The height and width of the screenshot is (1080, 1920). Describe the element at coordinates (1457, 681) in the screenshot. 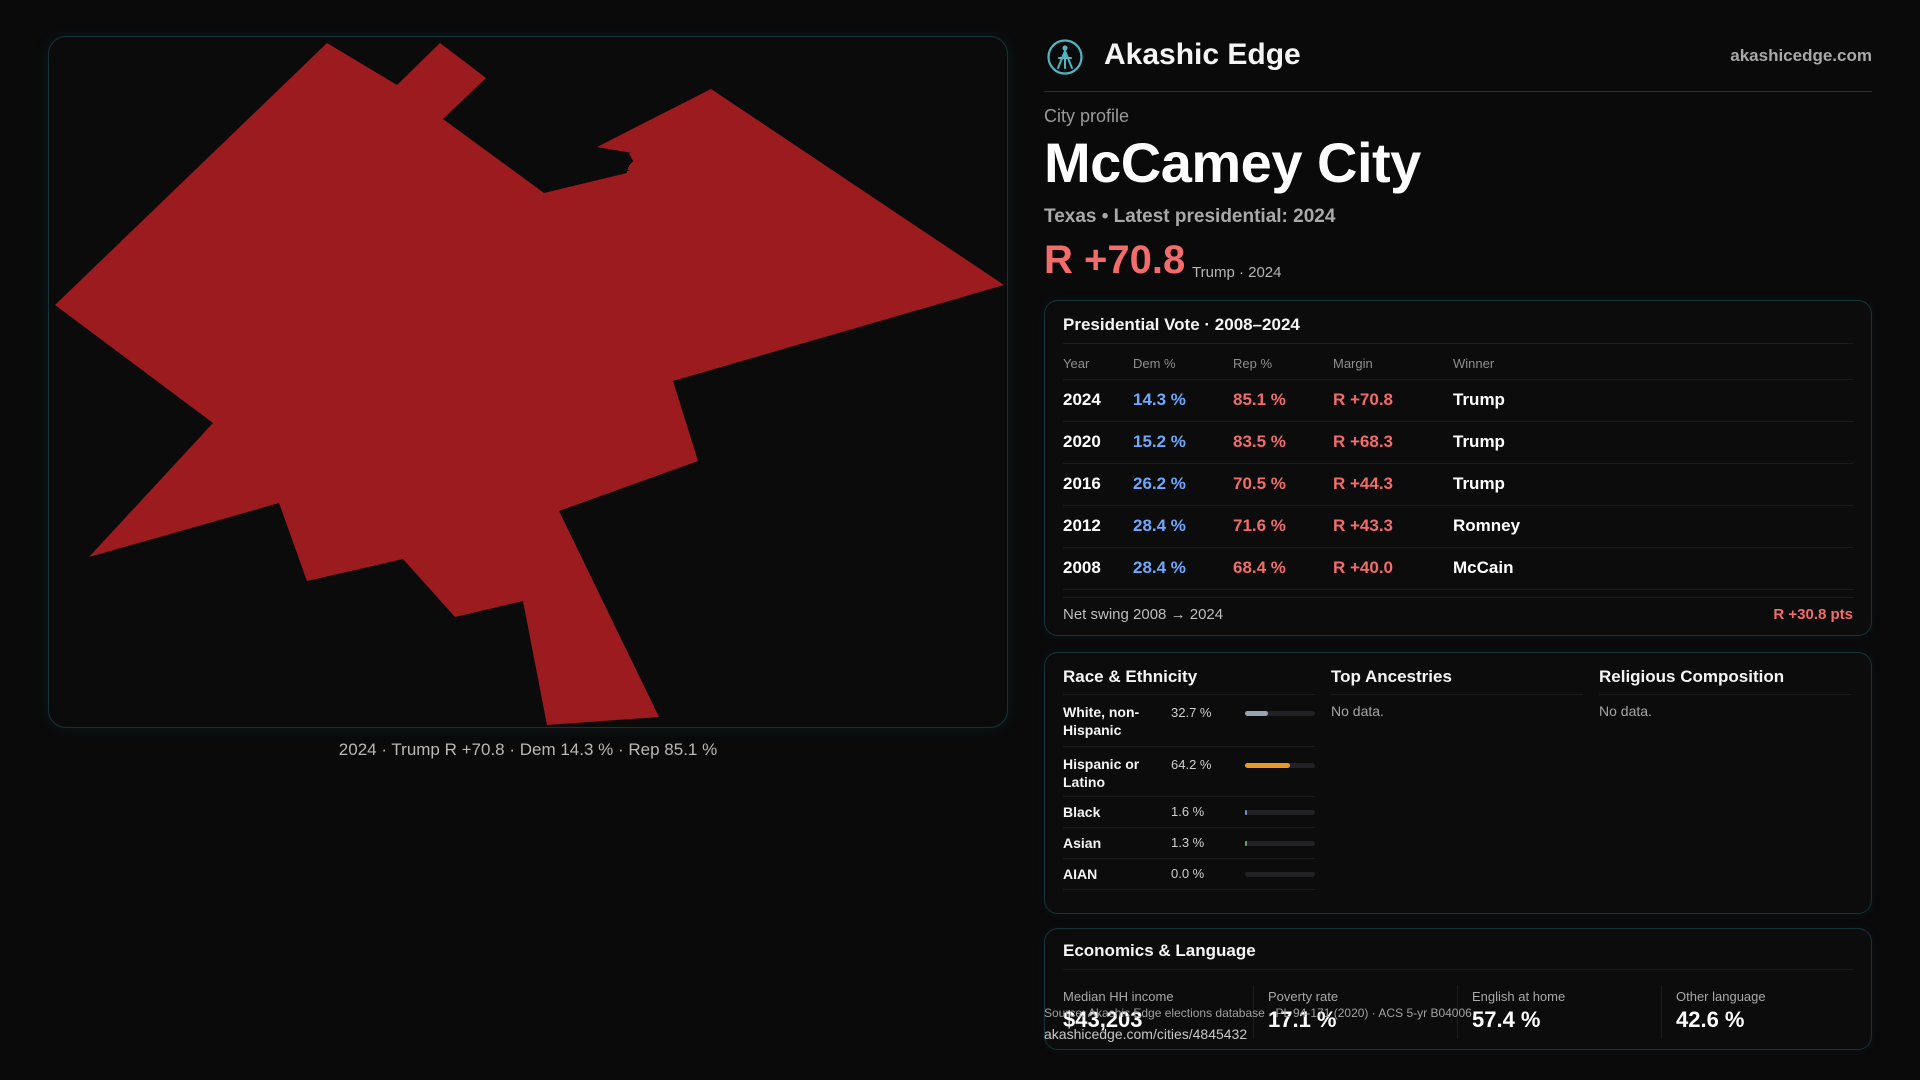

I see `ancestries-title: Top Ancestries` at that location.